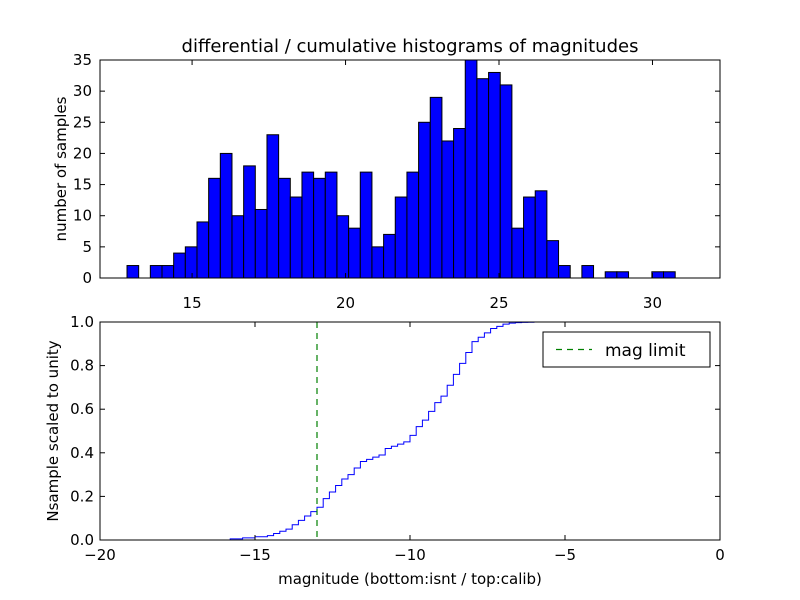 The image size is (800, 600). I want to click on y-tick-label: 15, so click(82, 185).